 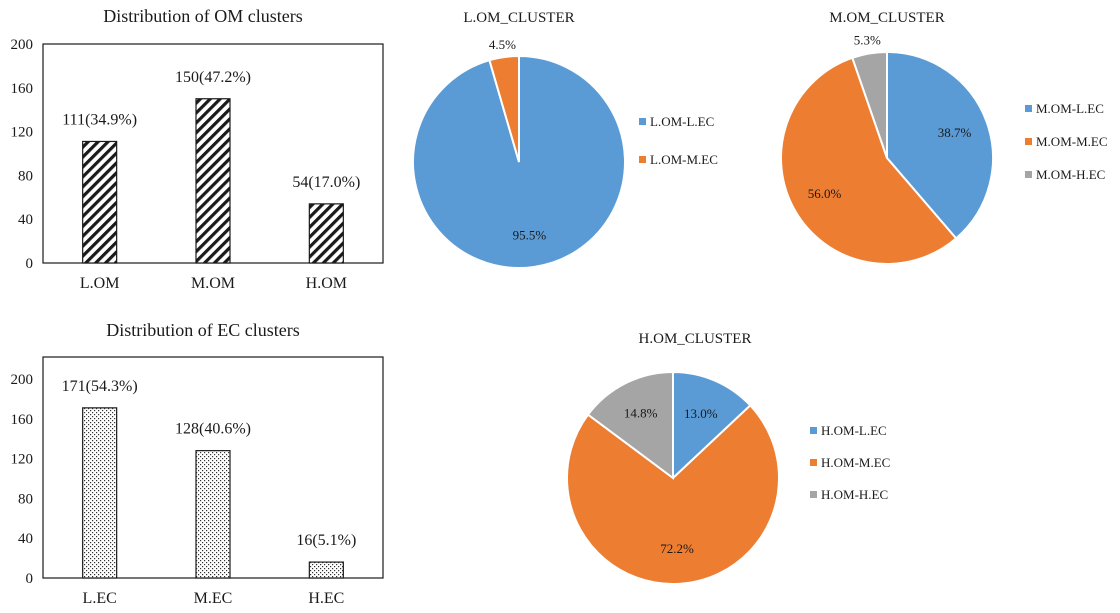 I want to click on pie-data-label: 14.8%, so click(x=641, y=413).